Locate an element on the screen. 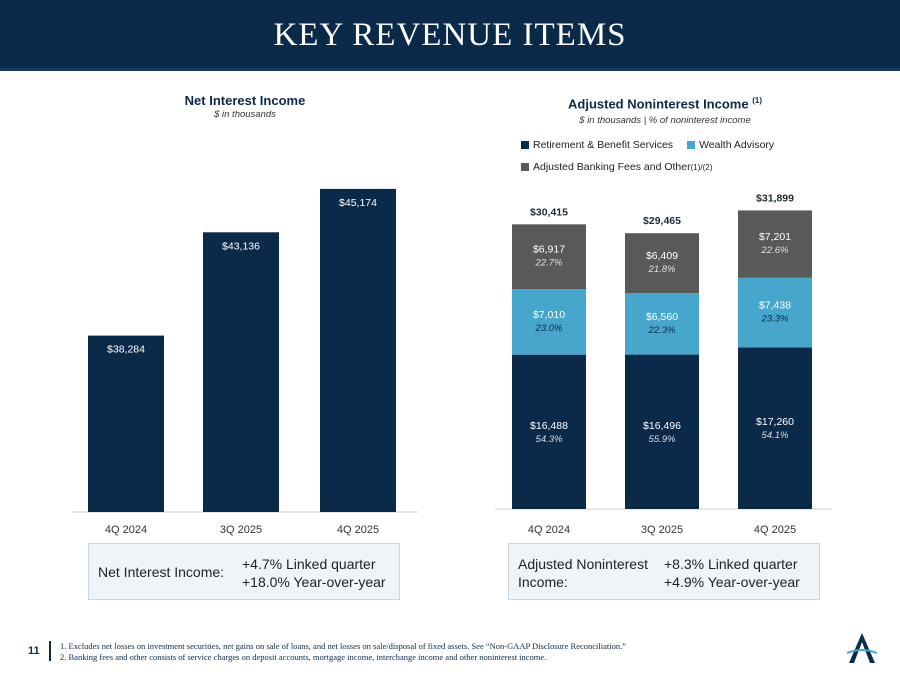 Image resolution: width=900 pixels, height=675 pixels. noni-x-tick-label: 4Q 2024 is located at coordinates (549, 530).